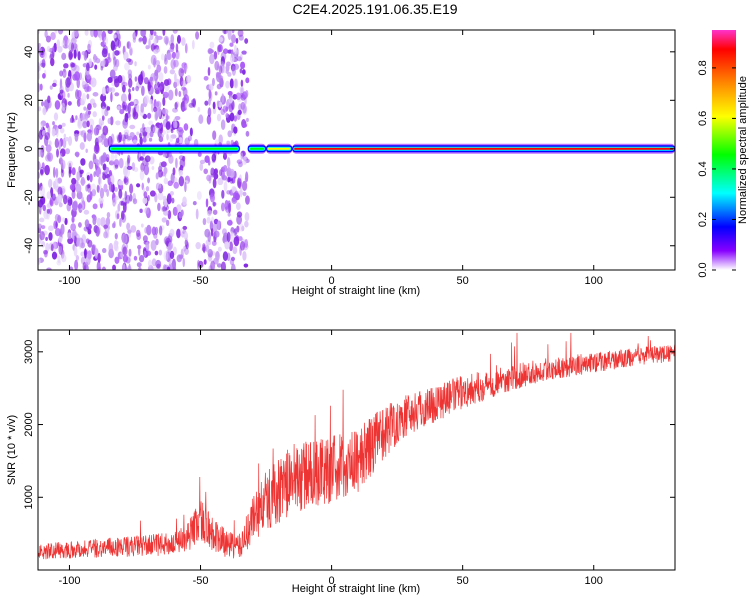 Image resolution: width=750 pixels, height=600 pixels. What do you see at coordinates (483, 148) in the screenshot?
I see `carrier-band-core` at bounding box center [483, 148].